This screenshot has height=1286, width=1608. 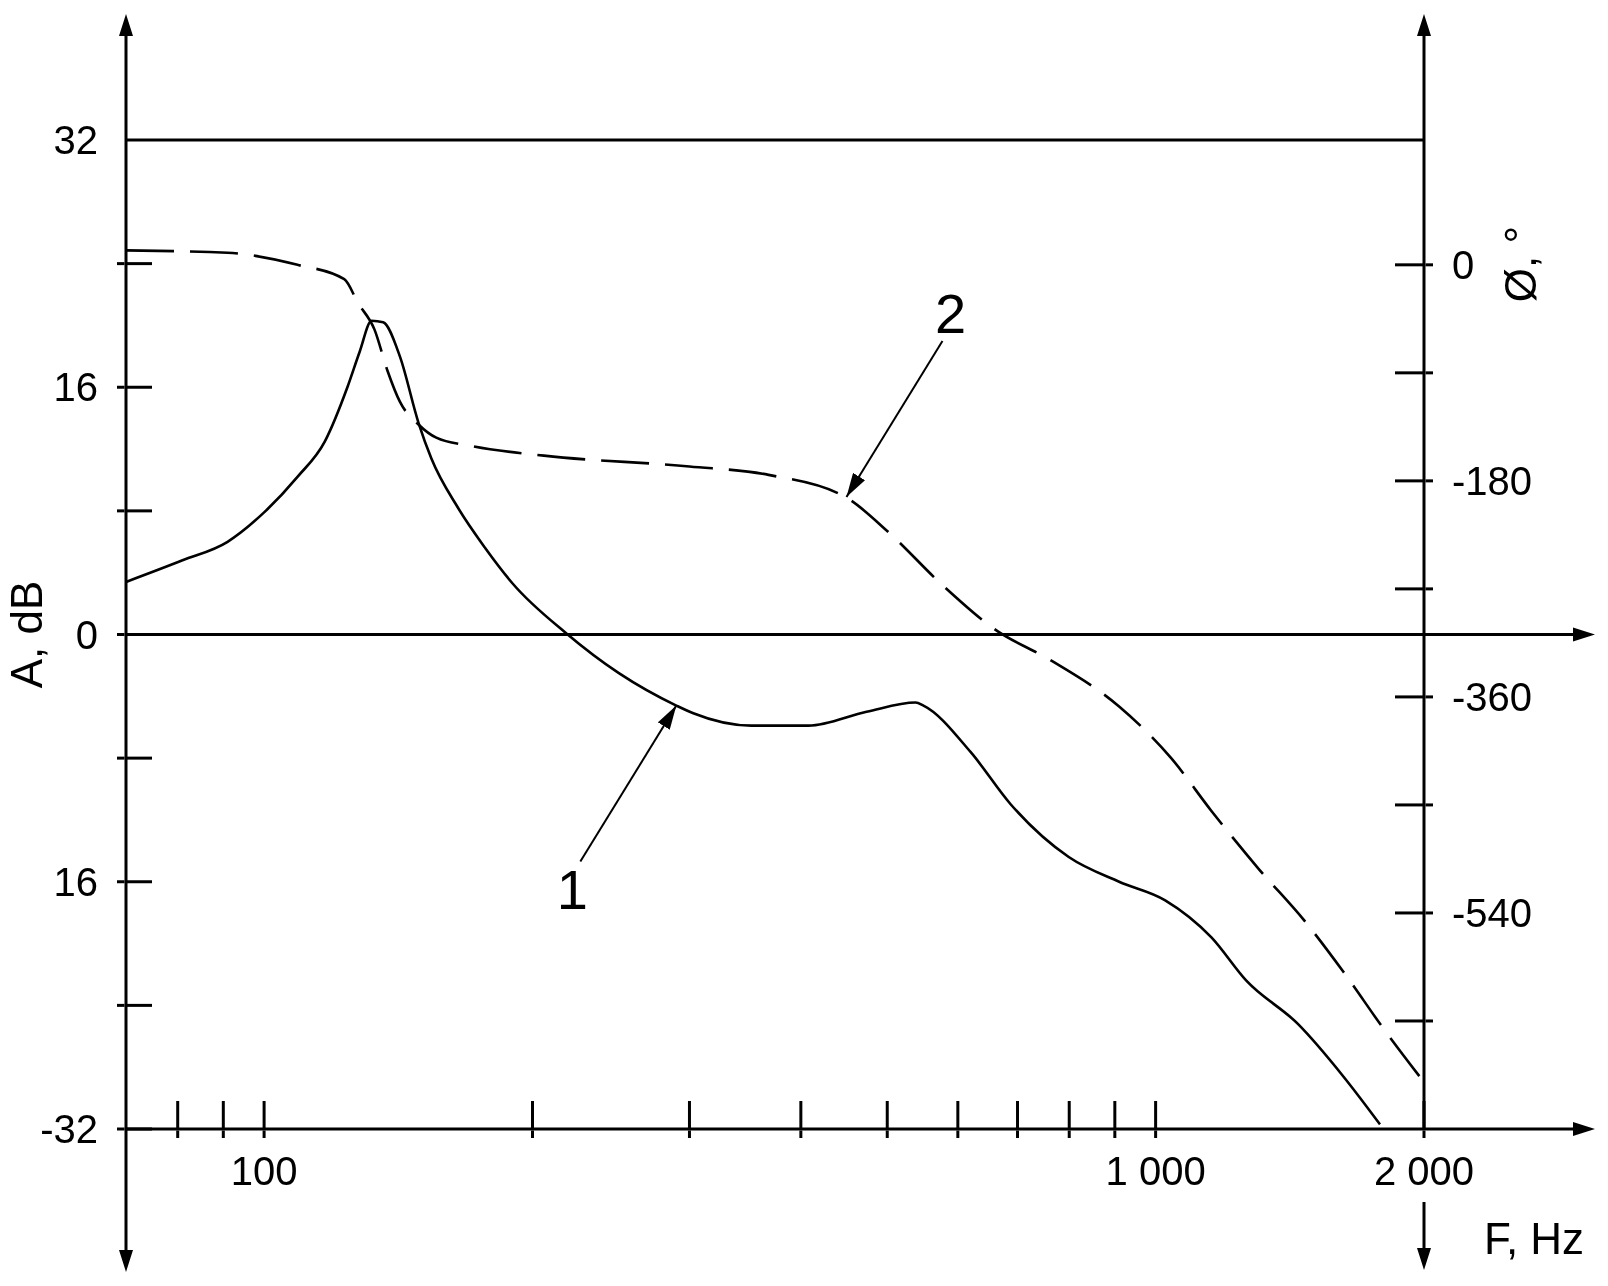 What do you see at coordinates (950, 313) in the screenshot?
I see `annotation: 2` at bounding box center [950, 313].